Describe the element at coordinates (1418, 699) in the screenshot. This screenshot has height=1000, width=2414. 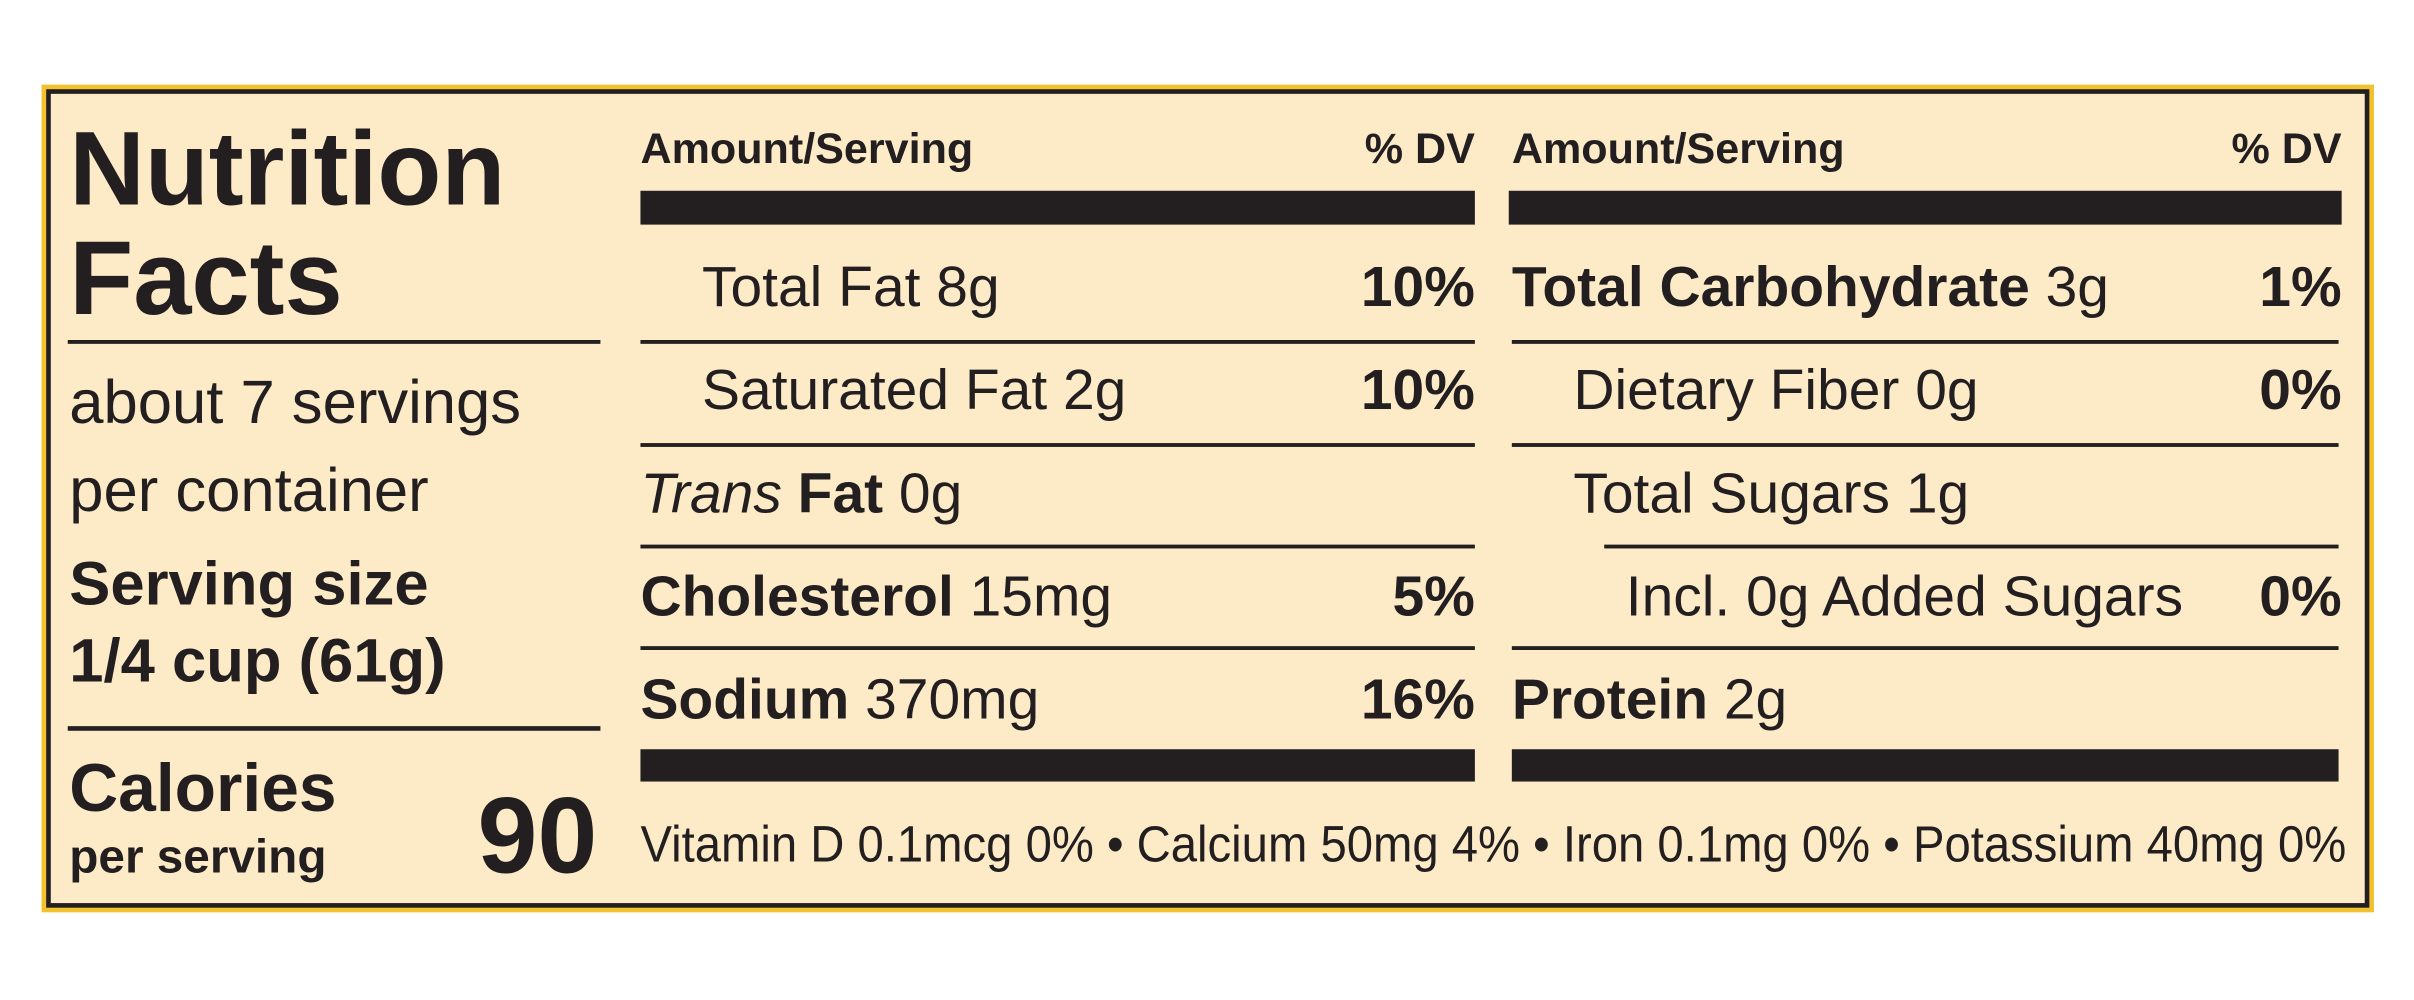
I see `daily-value: 16%` at that location.